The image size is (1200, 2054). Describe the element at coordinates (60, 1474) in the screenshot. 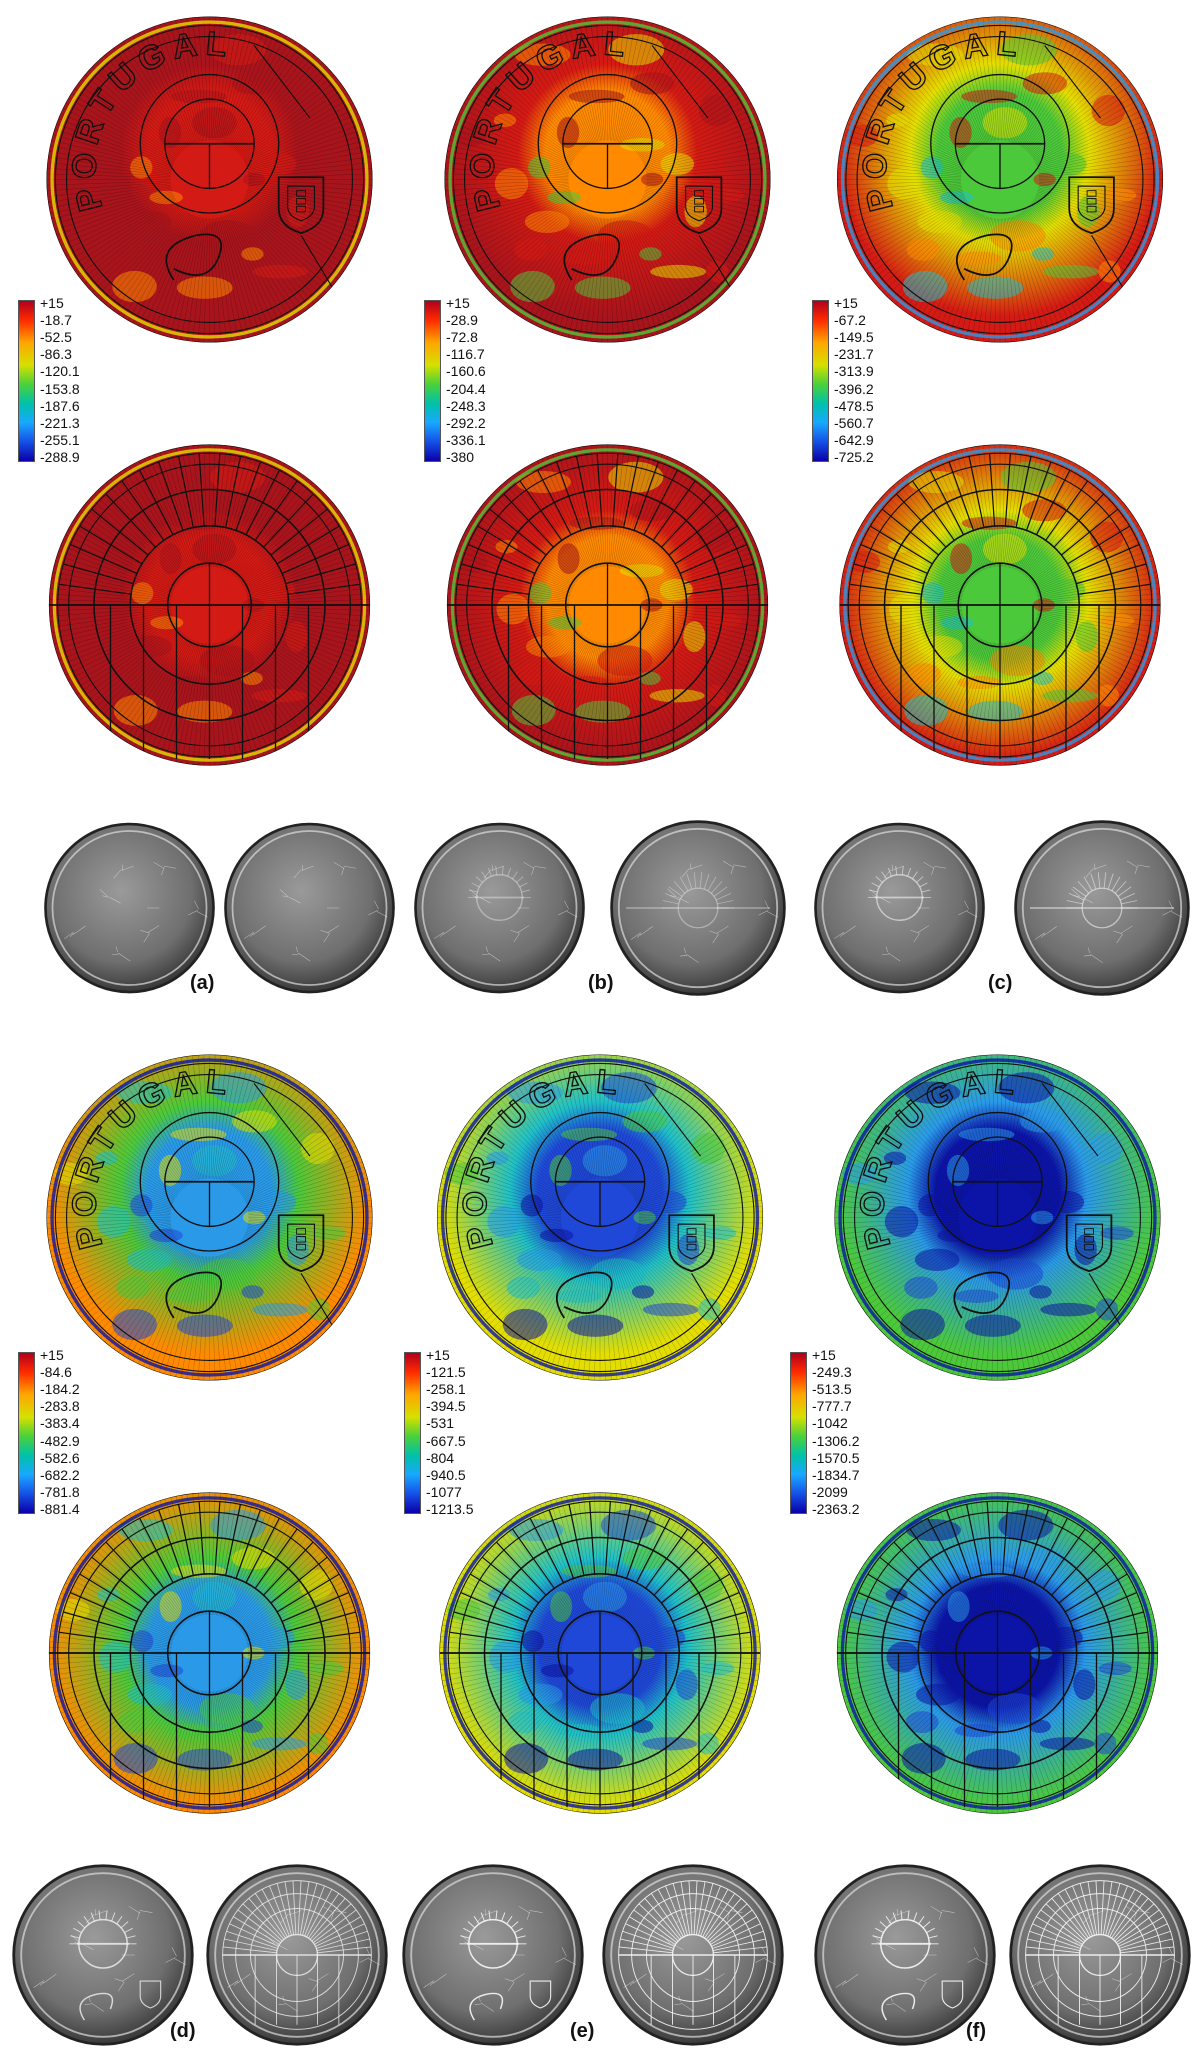

I see `colorbar-tick: -682.2` at that location.